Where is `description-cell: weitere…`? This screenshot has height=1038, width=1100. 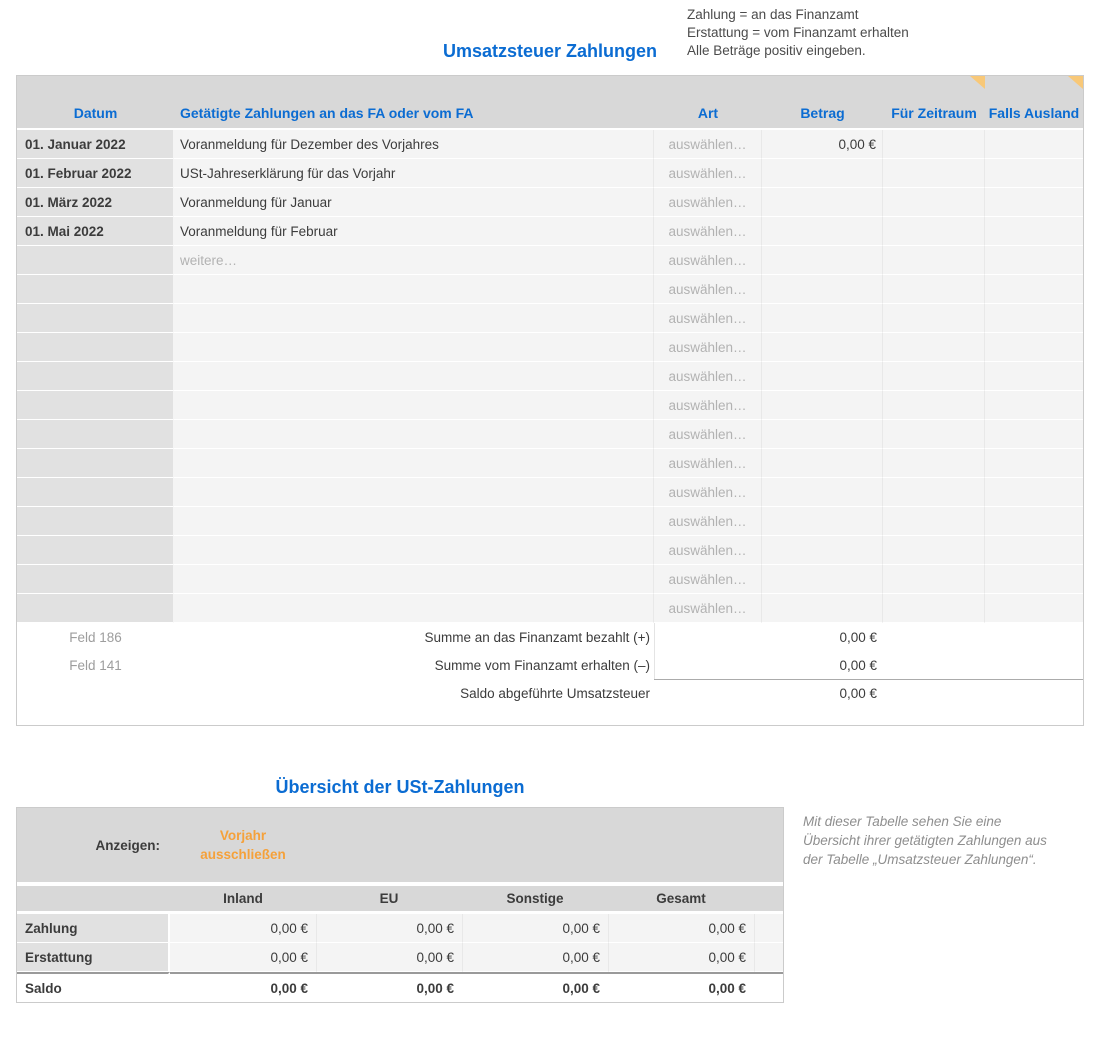 description-cell: weitere… is located at coordinates (414, 260).